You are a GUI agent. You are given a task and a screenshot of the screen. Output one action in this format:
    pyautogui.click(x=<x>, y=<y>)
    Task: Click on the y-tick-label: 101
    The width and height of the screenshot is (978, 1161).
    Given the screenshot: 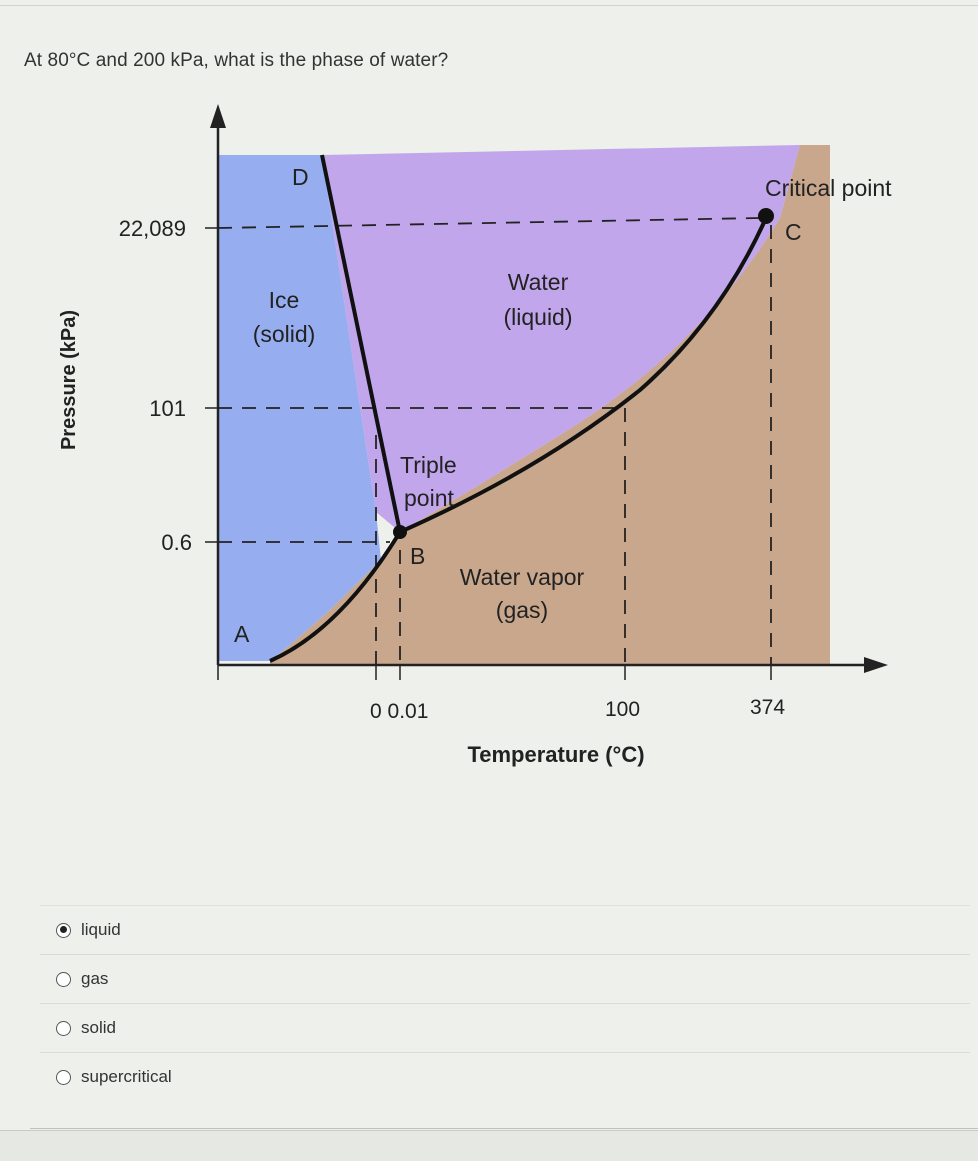 What is the action you would take?
    pyautogui.click(x=167, y=408)
    